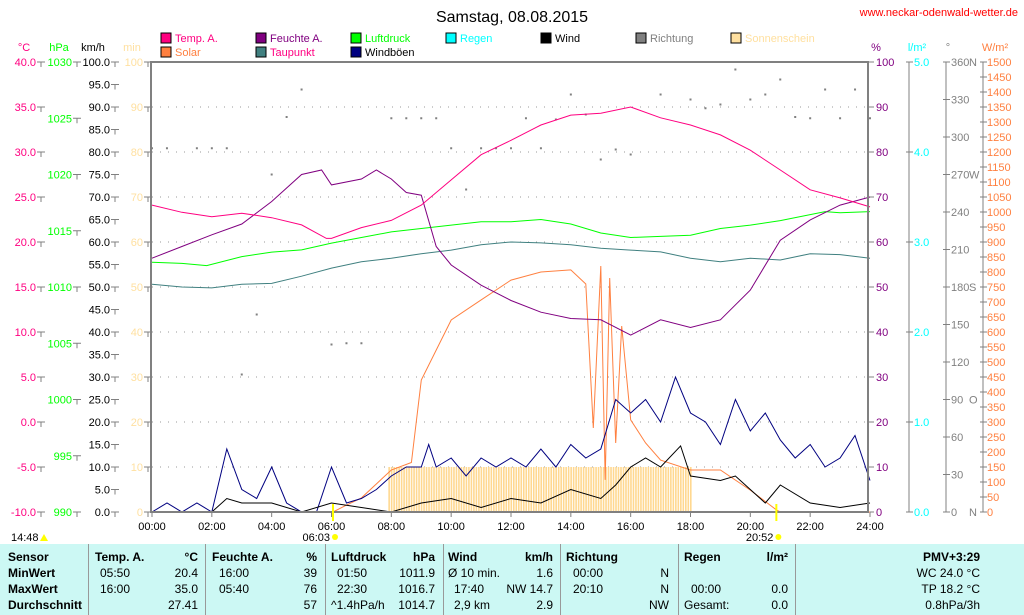  Describe the element at coordinates (960, 288) in the screenshot. I see `direction-tick-label: 180` at that location.